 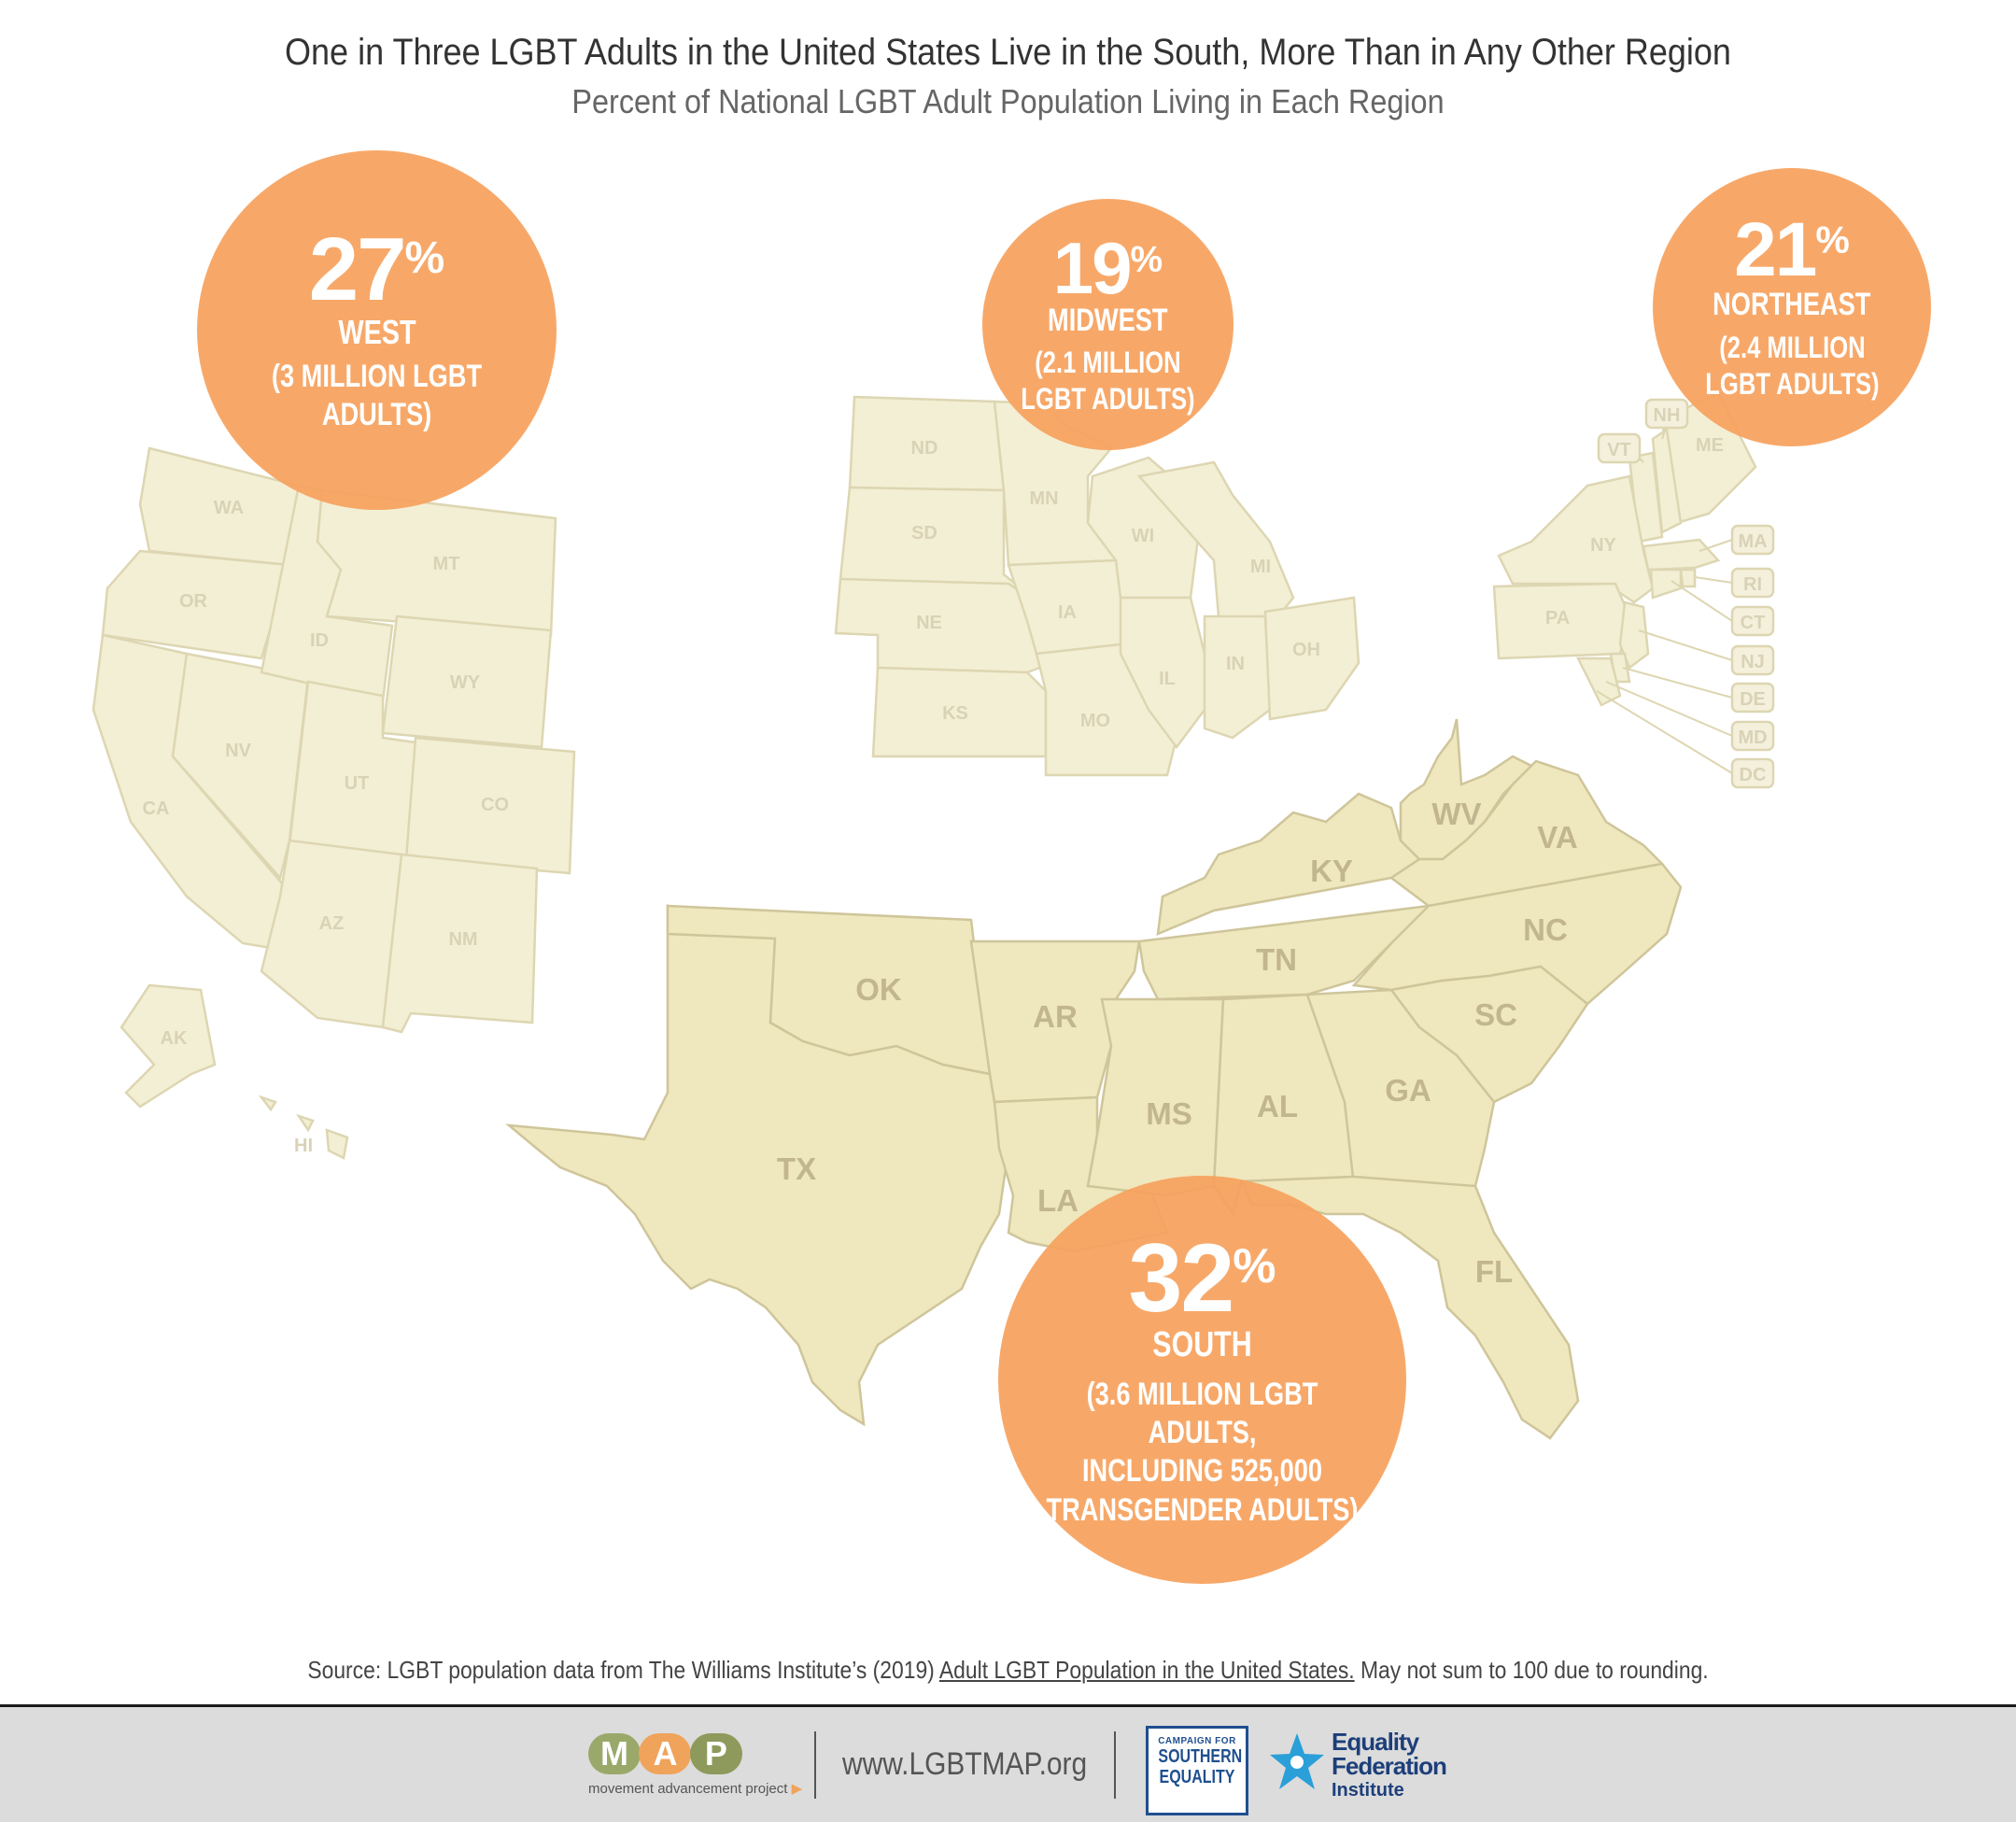 What do you see at coordinates (1376, 1742) in the screenshot?
I see `efi-line-1: Equality` at bounding box center [1376, 1742].